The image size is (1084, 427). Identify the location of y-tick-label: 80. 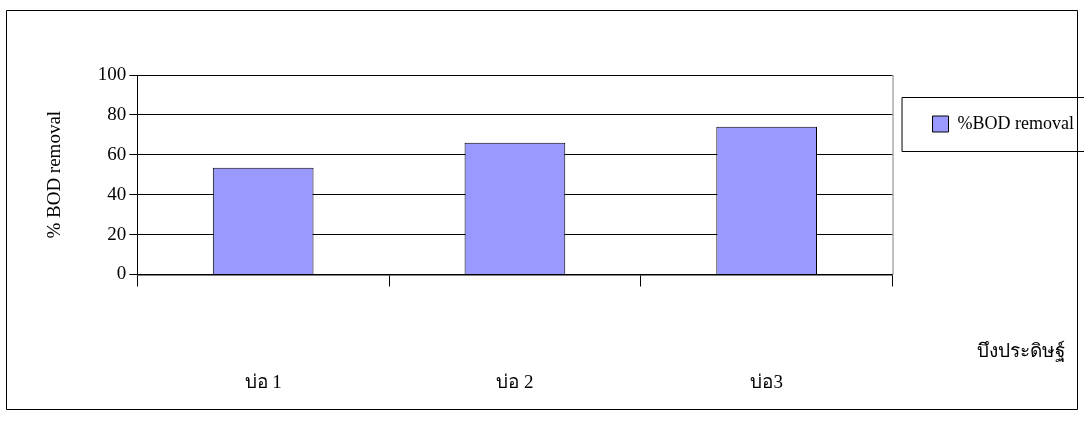
(117, 113).